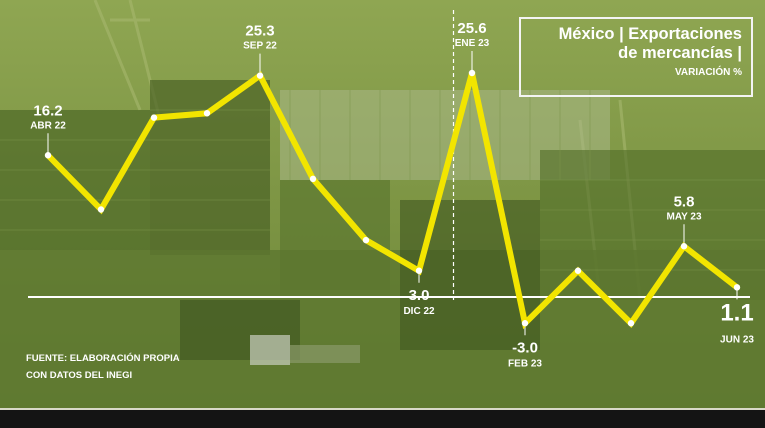  Describe the element at coordinates (382, 409) in the screenshot. I see `bottom-border` at that location.